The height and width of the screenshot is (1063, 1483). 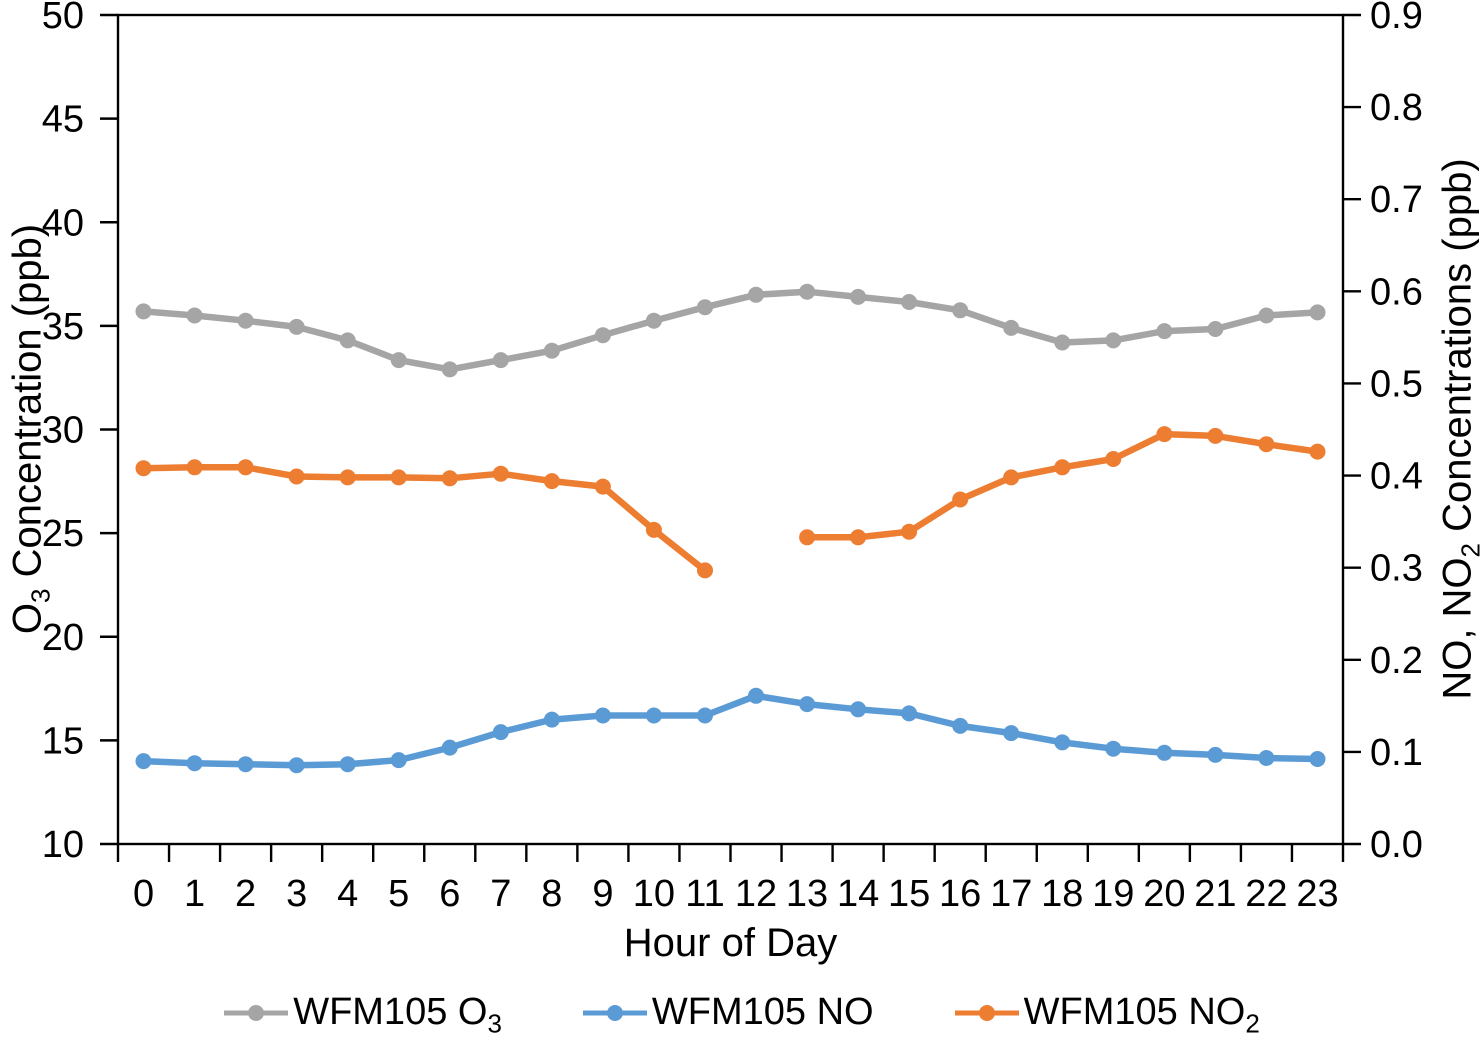 What do you see at coordinates (1396, 753) in the screenshot?
I see `y-right-tick-label: 0.1` at bounding box center [1396, 753].